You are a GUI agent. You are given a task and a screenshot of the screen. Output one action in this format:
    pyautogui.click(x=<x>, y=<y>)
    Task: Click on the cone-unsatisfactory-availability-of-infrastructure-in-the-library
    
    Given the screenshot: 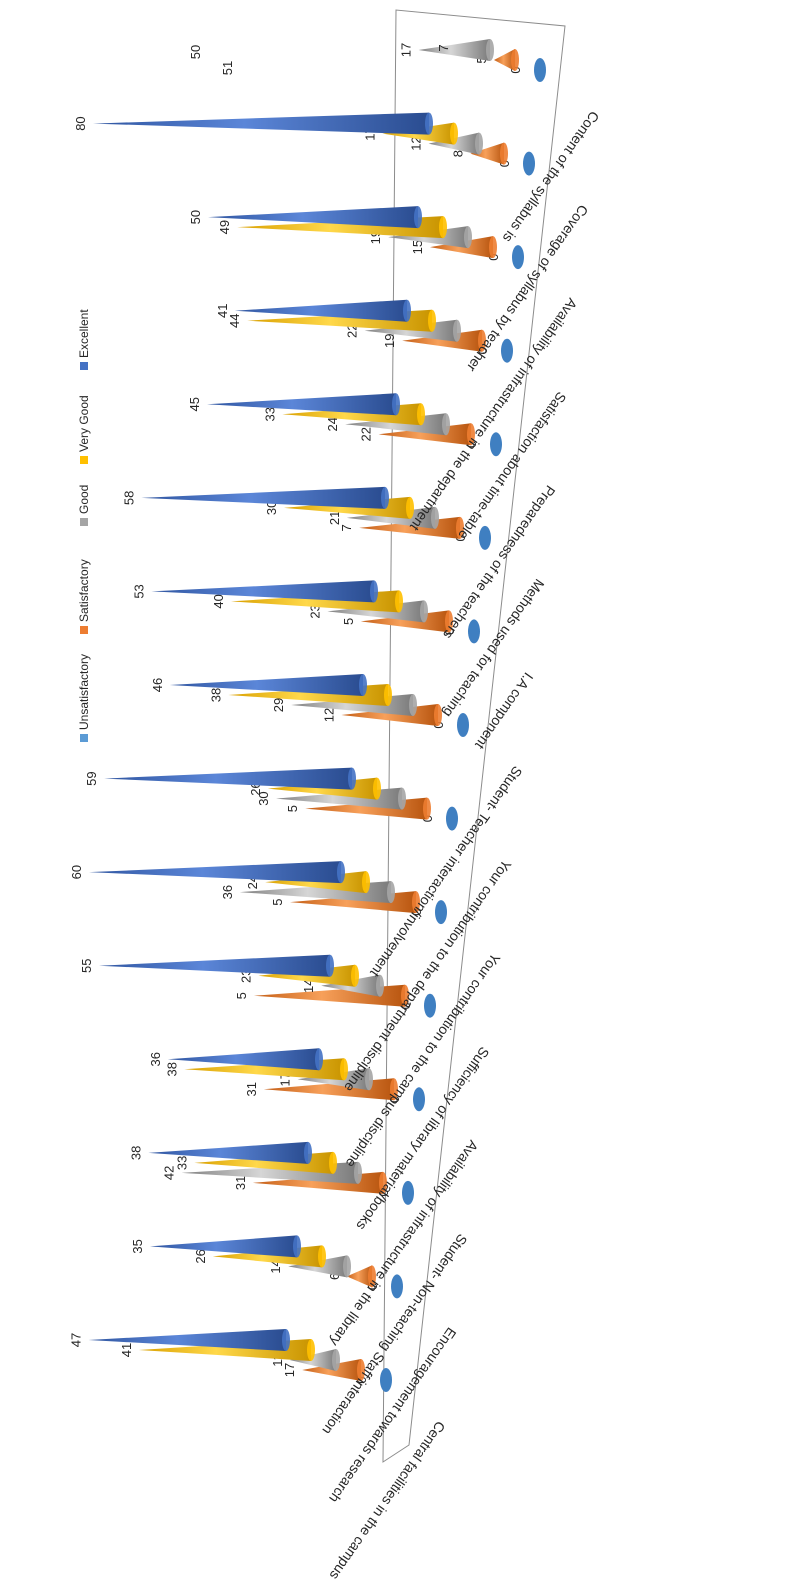 What is the action you would take?
    pyautogui.click(x=419, y=1099)
    